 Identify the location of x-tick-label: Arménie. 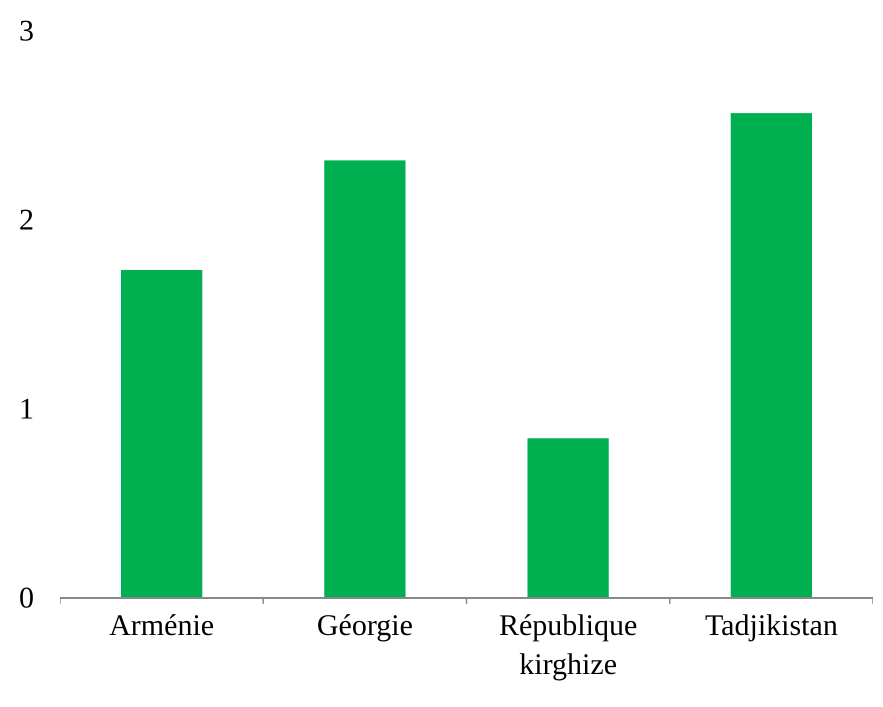
(161, 625).